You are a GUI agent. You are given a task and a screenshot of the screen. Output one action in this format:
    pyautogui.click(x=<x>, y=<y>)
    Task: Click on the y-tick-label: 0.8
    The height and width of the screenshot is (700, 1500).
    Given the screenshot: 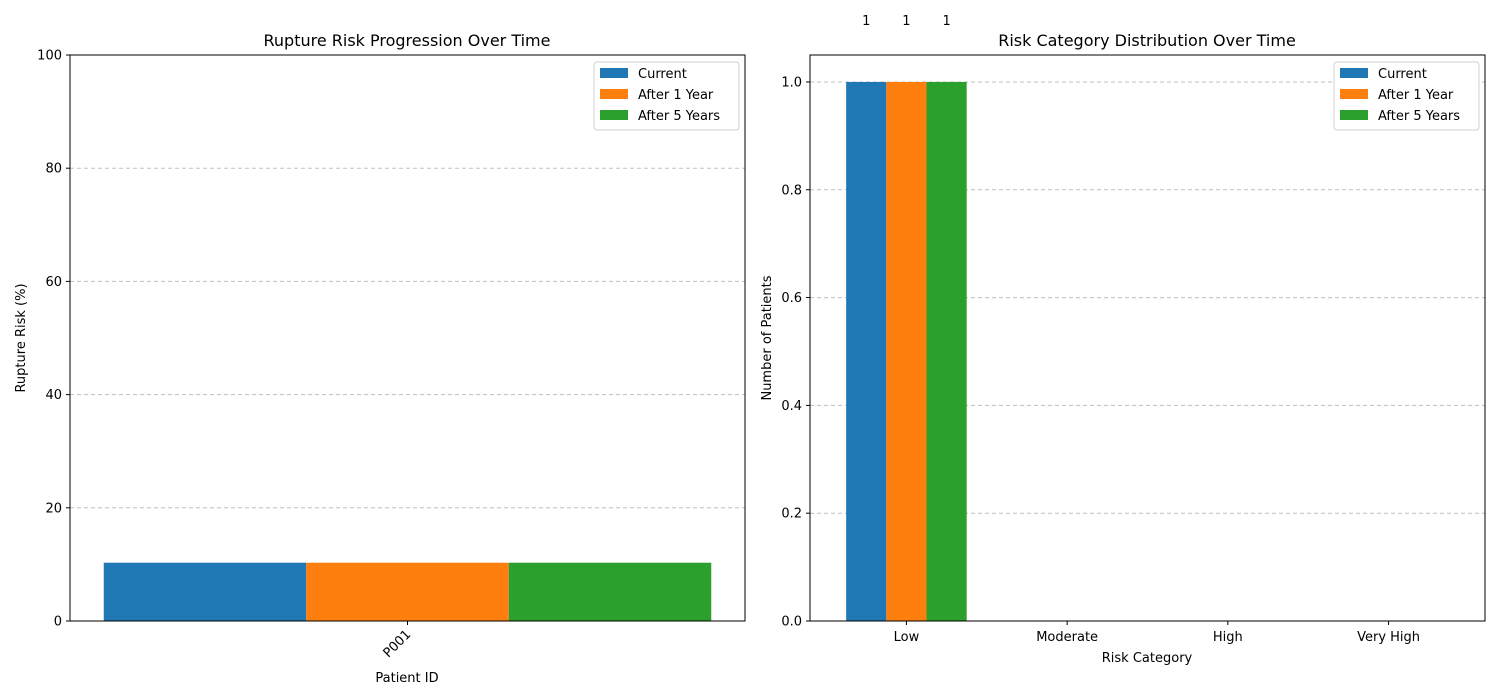 What is the action you would take?
    pyautogui.click(x=791, y=190)
    